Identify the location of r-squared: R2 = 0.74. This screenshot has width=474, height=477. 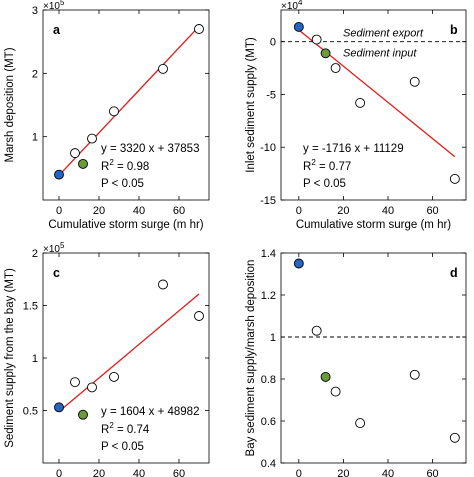
(125, 428).